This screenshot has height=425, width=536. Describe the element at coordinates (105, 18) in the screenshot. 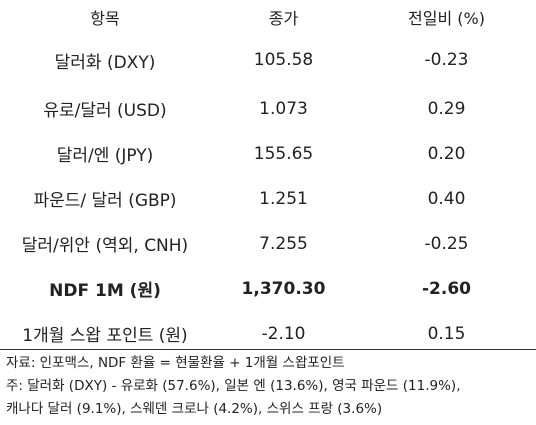

I see `header-item: 항목` at that location.